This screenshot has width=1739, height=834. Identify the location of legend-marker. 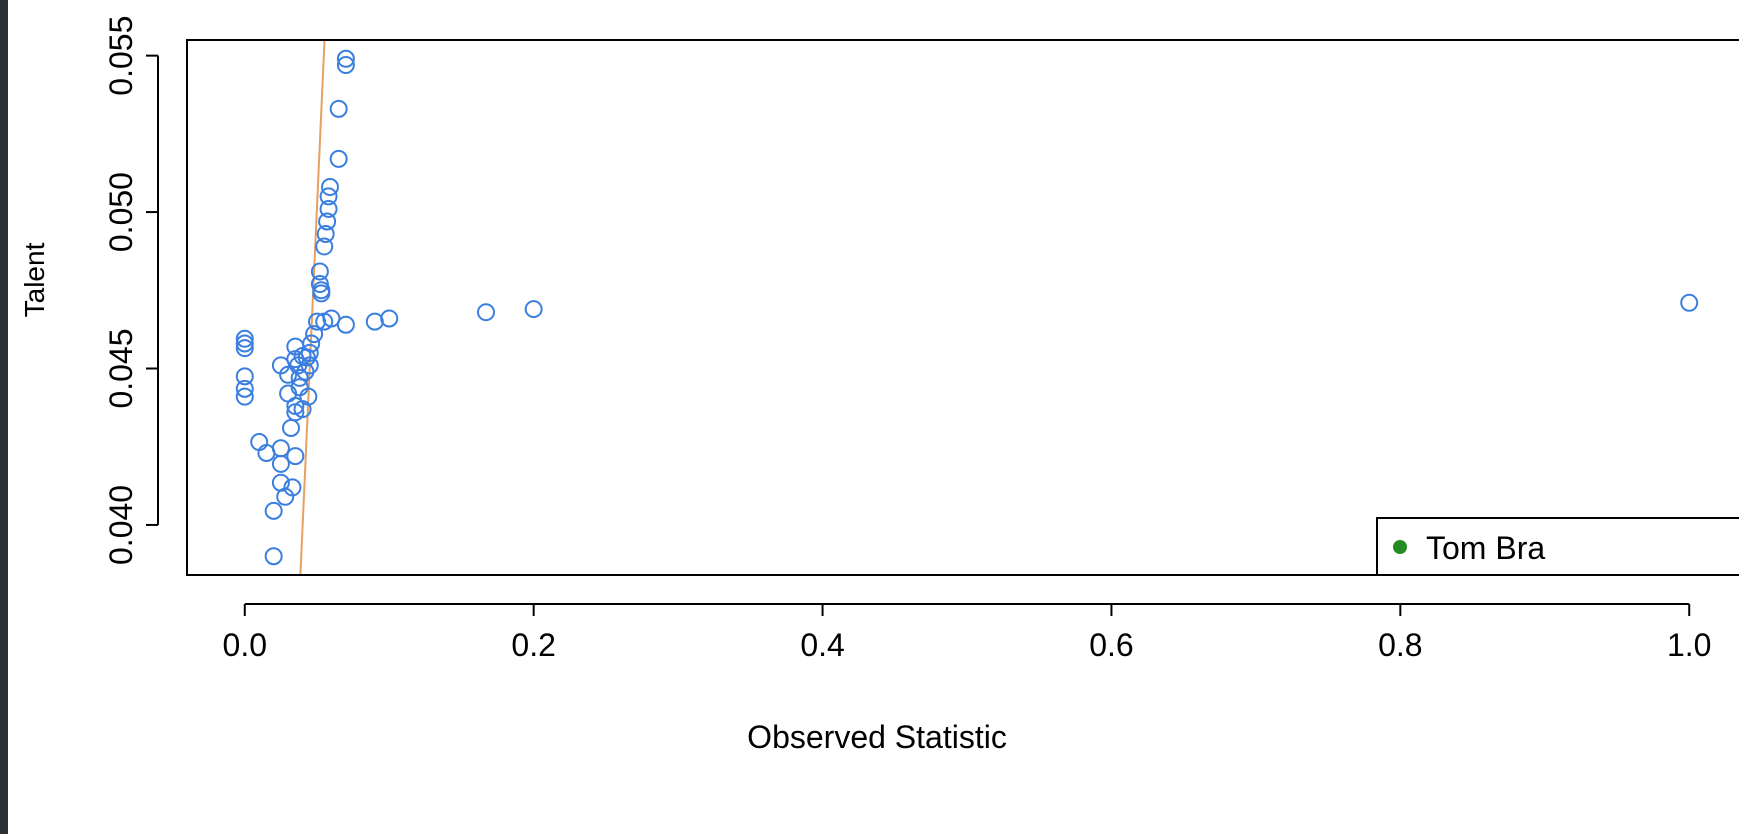
(1400, 547).